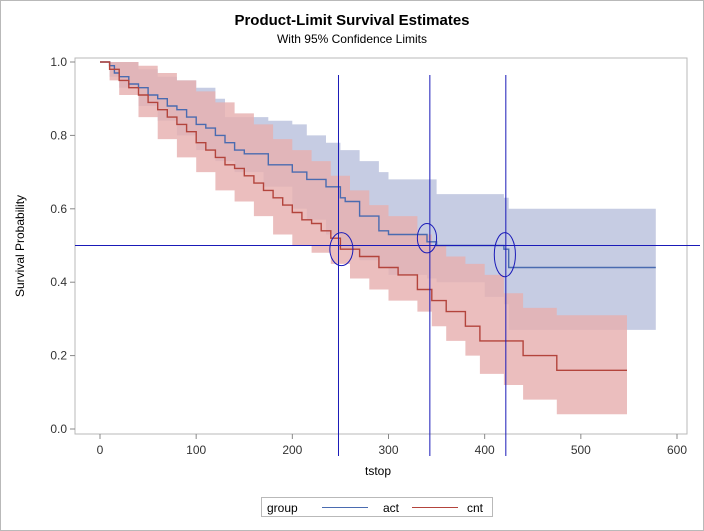 The height and width of the screenshot is (531, 704). Describe the element at coordinates (58, 429) in the screenshot. I see `y-tick-label: 0.0` at that location.